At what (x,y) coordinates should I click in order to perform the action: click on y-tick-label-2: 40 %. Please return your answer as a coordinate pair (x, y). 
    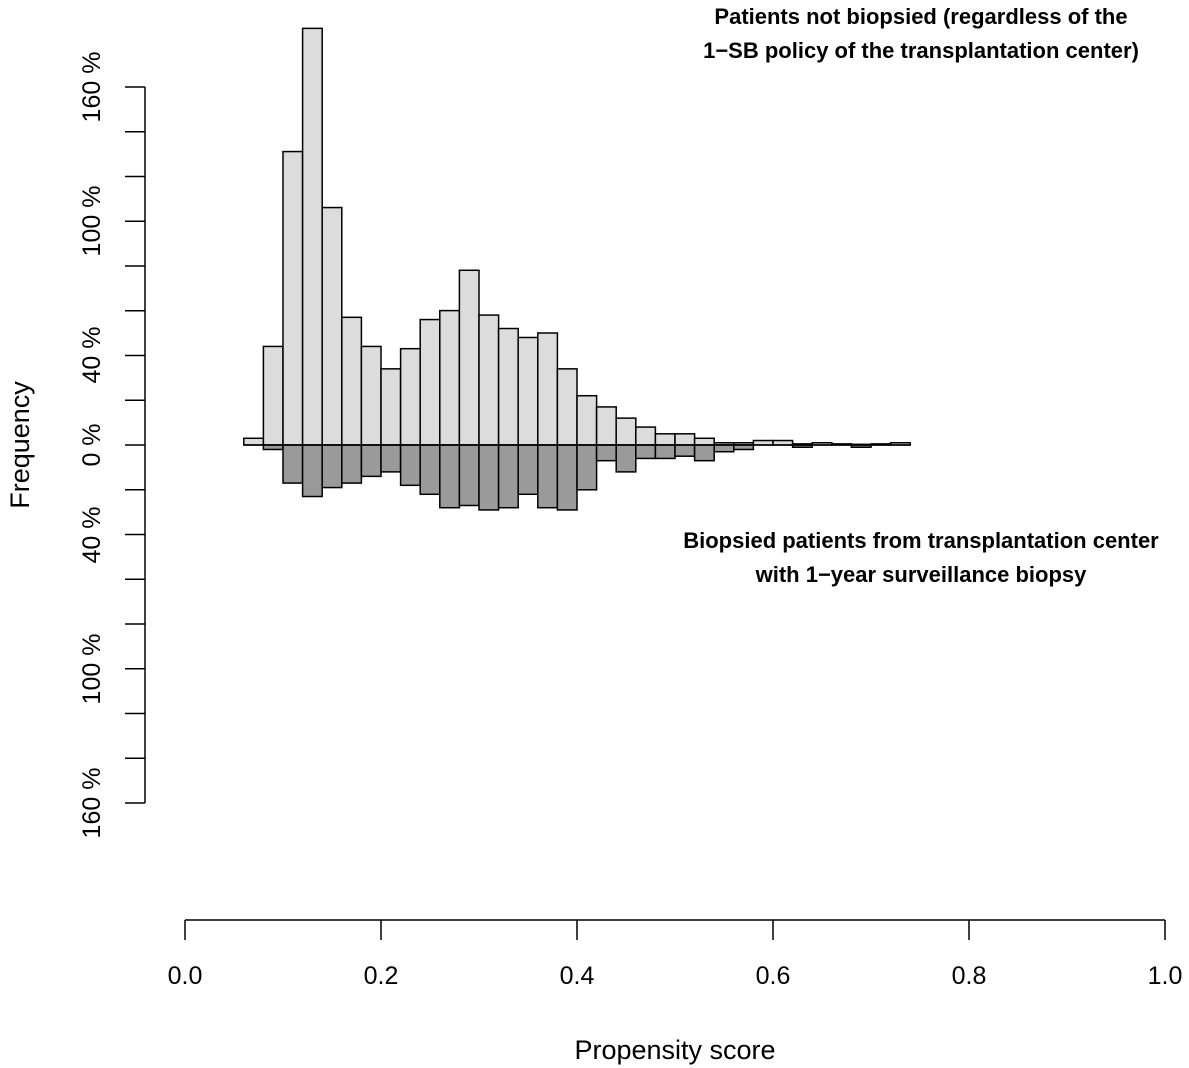
    Looking at the image, I should click on (92, 355).